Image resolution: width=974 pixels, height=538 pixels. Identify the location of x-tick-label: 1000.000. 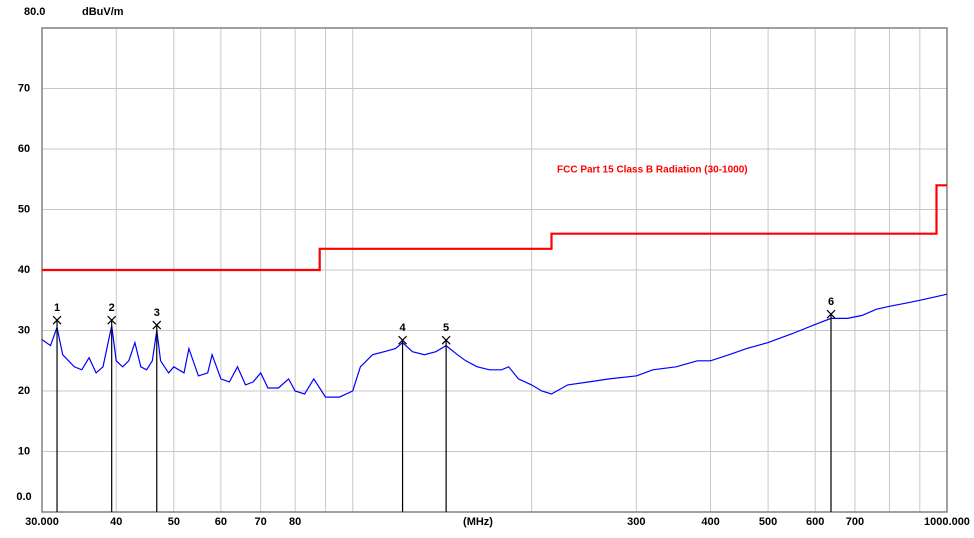
(947, 522).